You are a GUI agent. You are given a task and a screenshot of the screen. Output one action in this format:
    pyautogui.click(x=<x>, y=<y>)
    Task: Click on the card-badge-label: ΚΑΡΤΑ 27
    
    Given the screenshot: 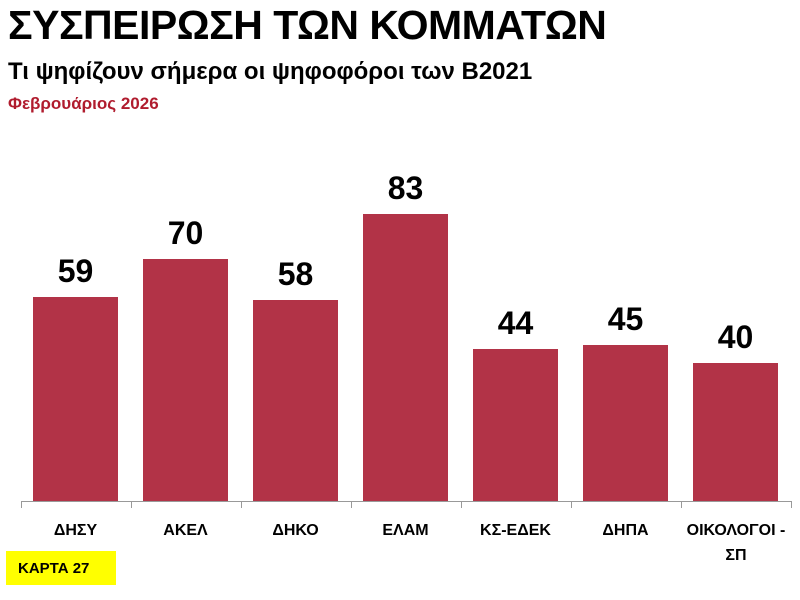 What is the action you would take?
    pyautogui.click(x=54, y=568)
    